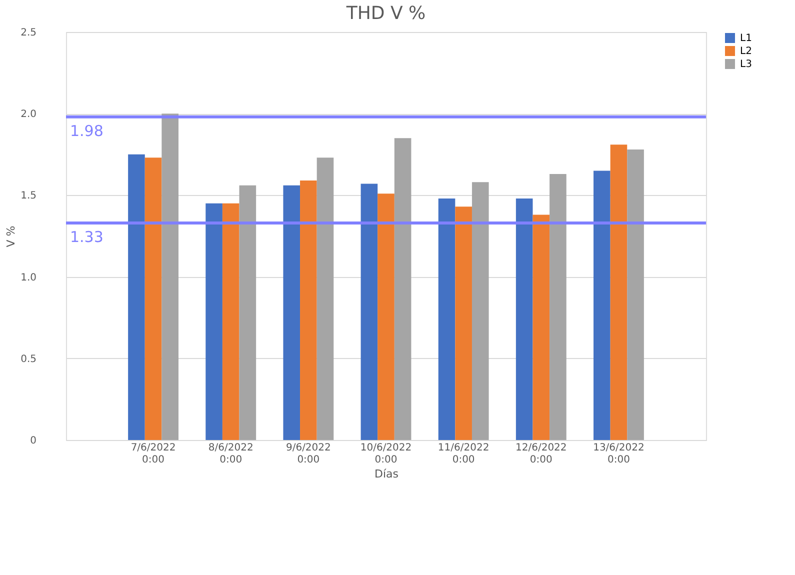 This screenshot has height=575, width=795. What do you see at coordinates (746, 64) in the screenshot?
I see `legend-label: L3` at bounding box center [746, 64].